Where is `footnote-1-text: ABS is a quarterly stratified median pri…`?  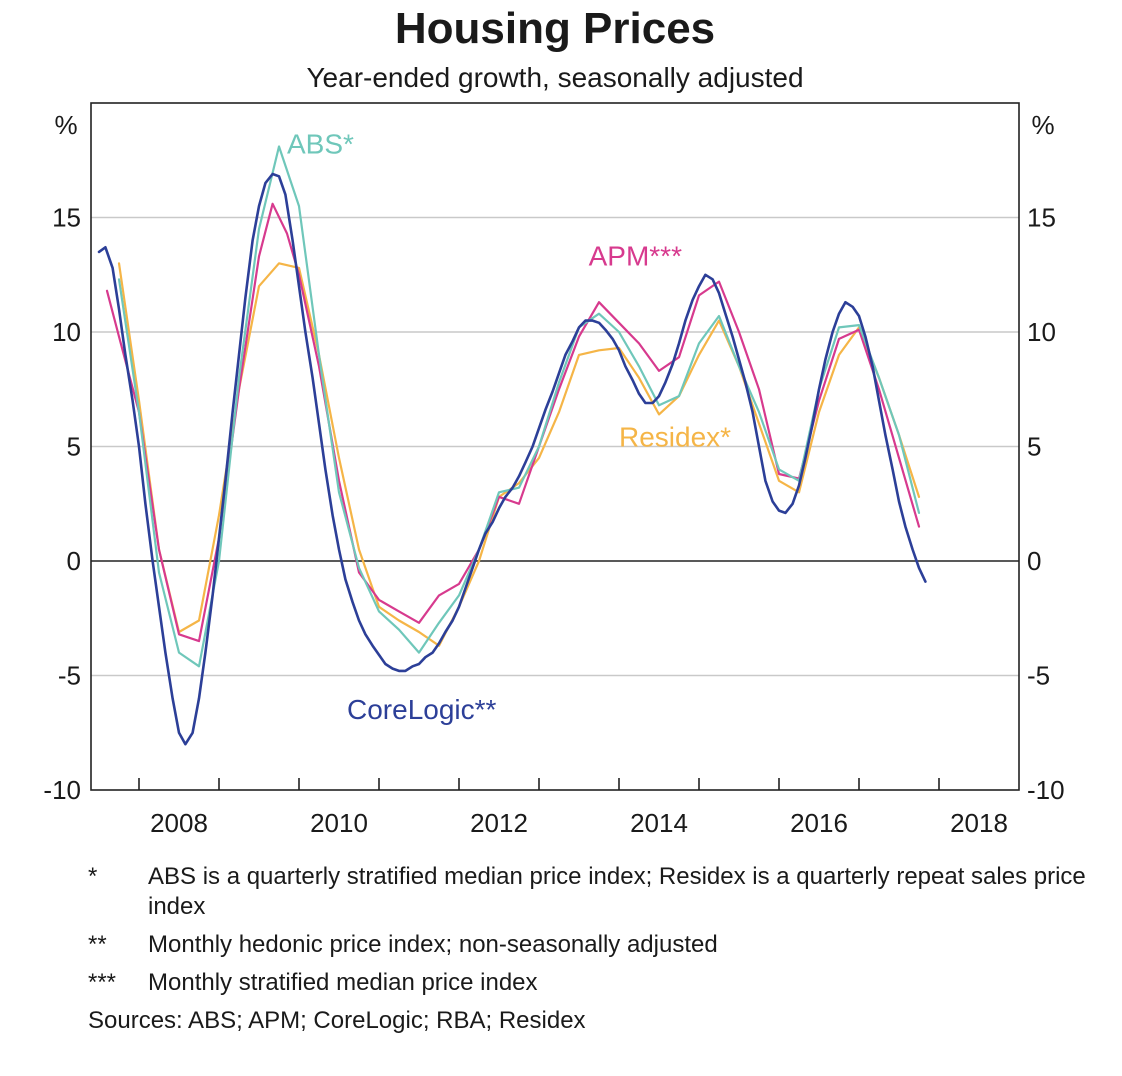 footnote-1-text: ABS is a quarterly stratified median pri… is located at coordinates (617, 891).